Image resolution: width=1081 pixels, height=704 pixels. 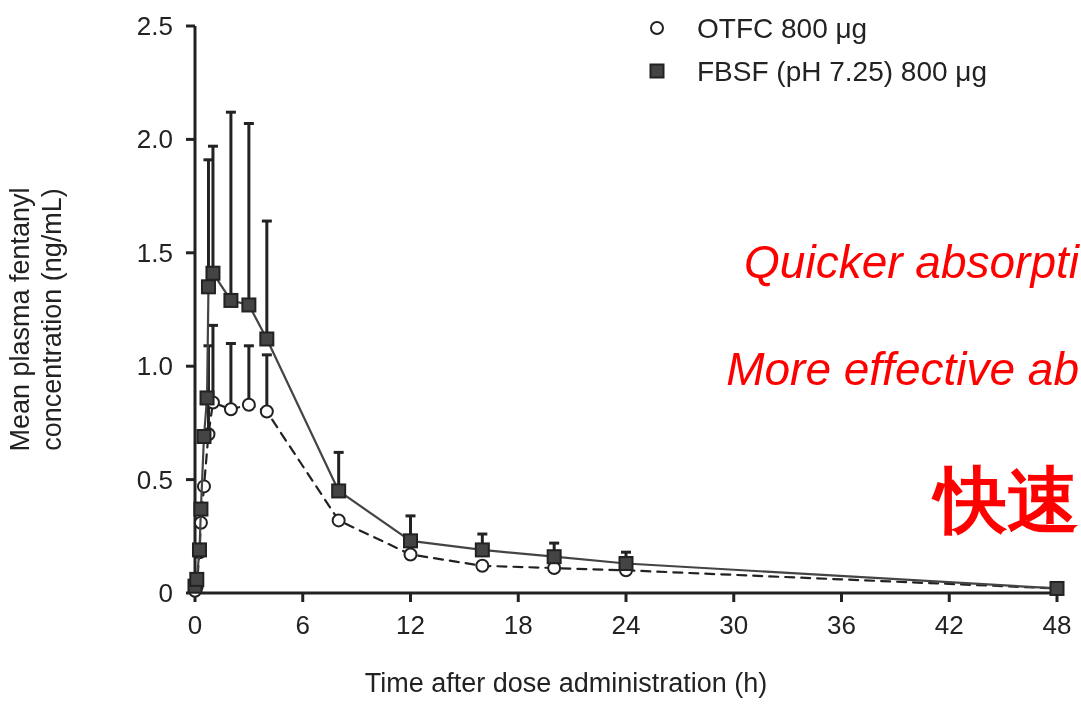 What do you see at coordinates (912, 262) in the screenshot?
I see `annotation: Quicker absorpti` at bounding box center [912, 262].